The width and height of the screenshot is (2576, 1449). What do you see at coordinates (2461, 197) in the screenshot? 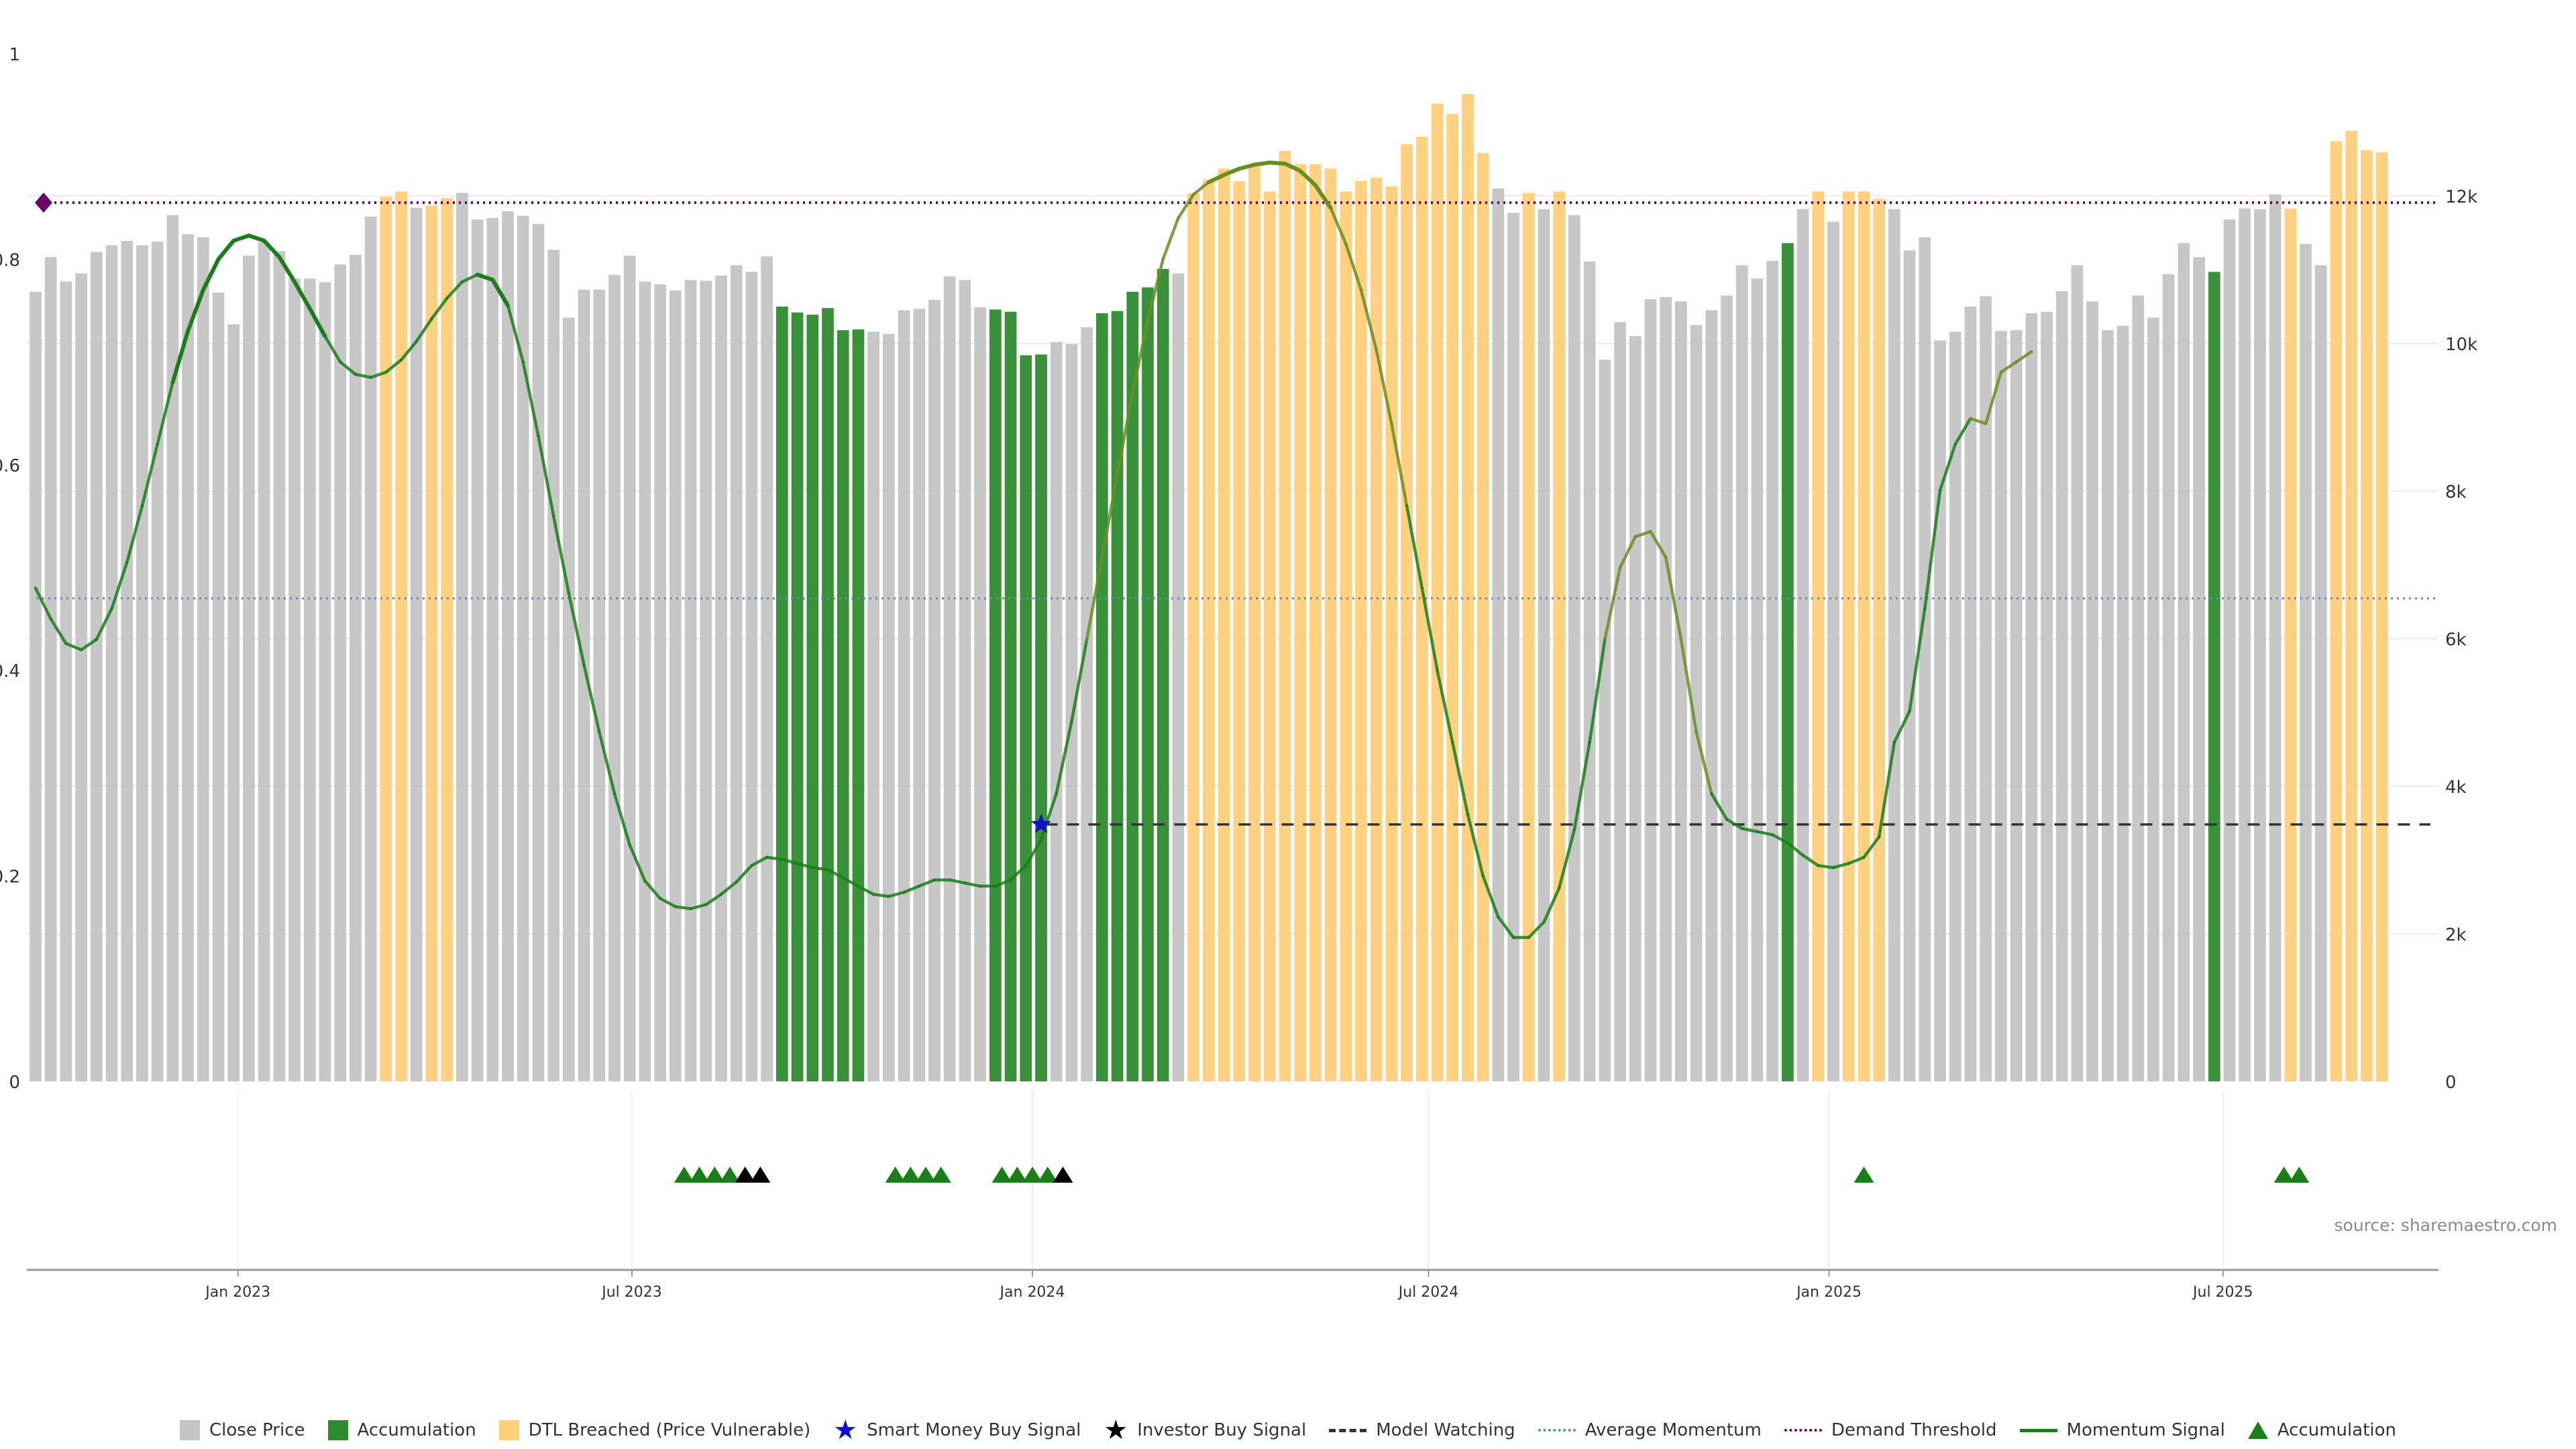
I see `right-axis-tick-label: 12k` at bounding box center [2461, 197].